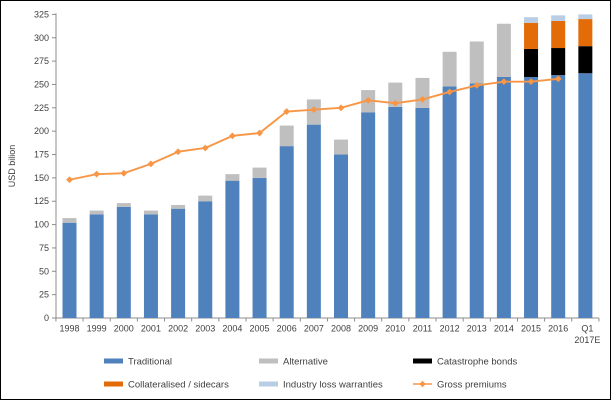  What do you see at coordinates (587, 329) in the screenshot?
I see `x-tick-label: Q1` at bounding box center [587, 329].